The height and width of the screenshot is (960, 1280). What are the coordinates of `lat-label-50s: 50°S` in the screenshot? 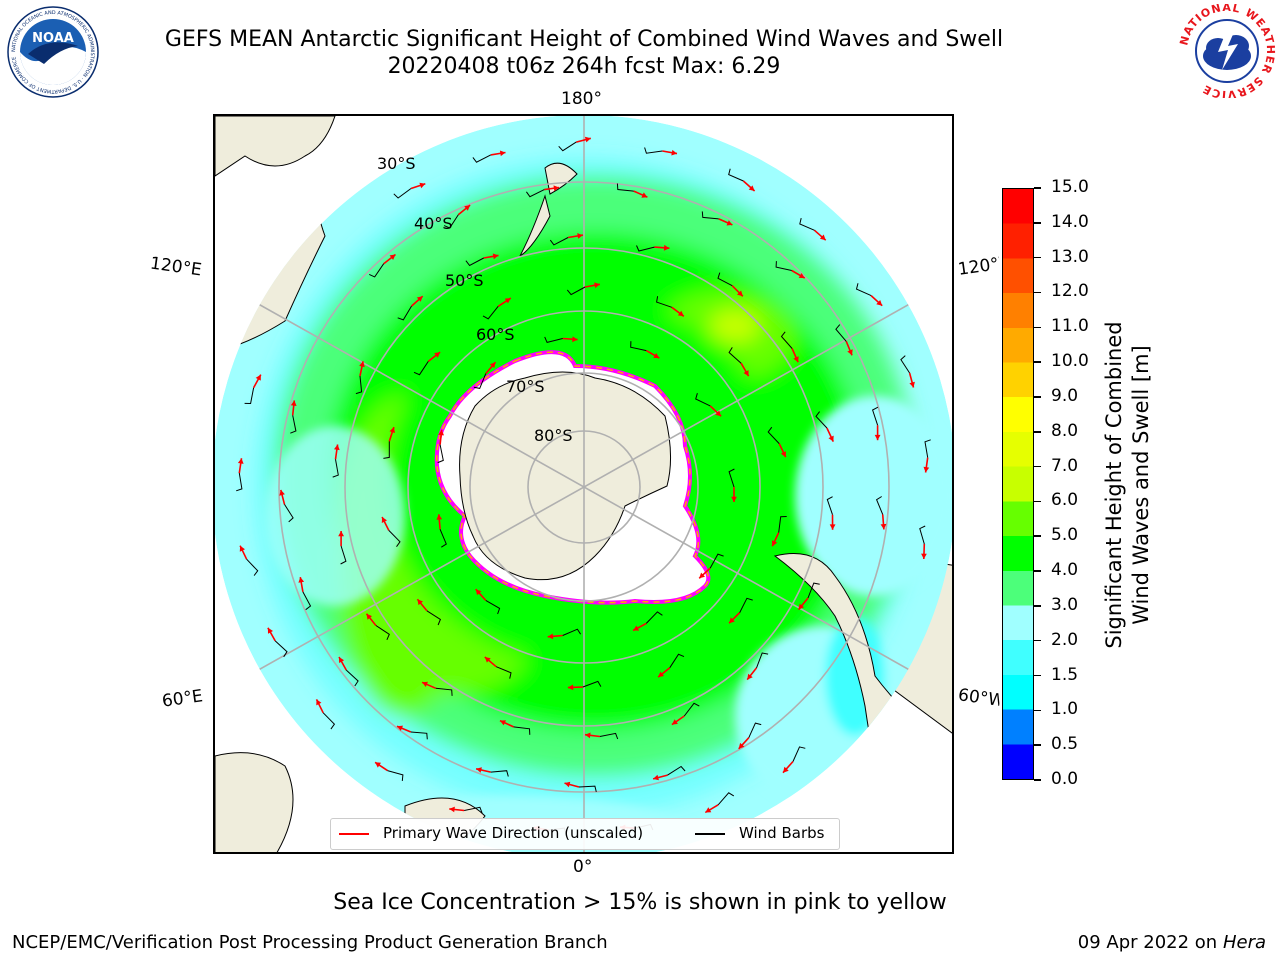 It's located at (464, 280).